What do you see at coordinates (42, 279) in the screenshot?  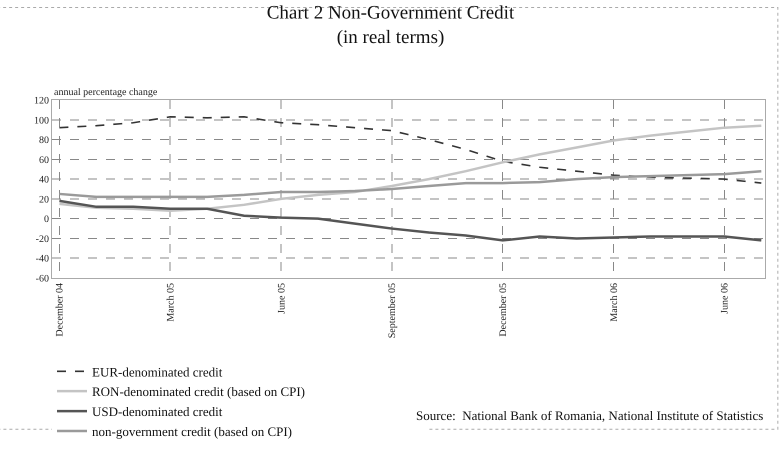 I see `y-tick-label: -60` at bounding box center [42, 279].